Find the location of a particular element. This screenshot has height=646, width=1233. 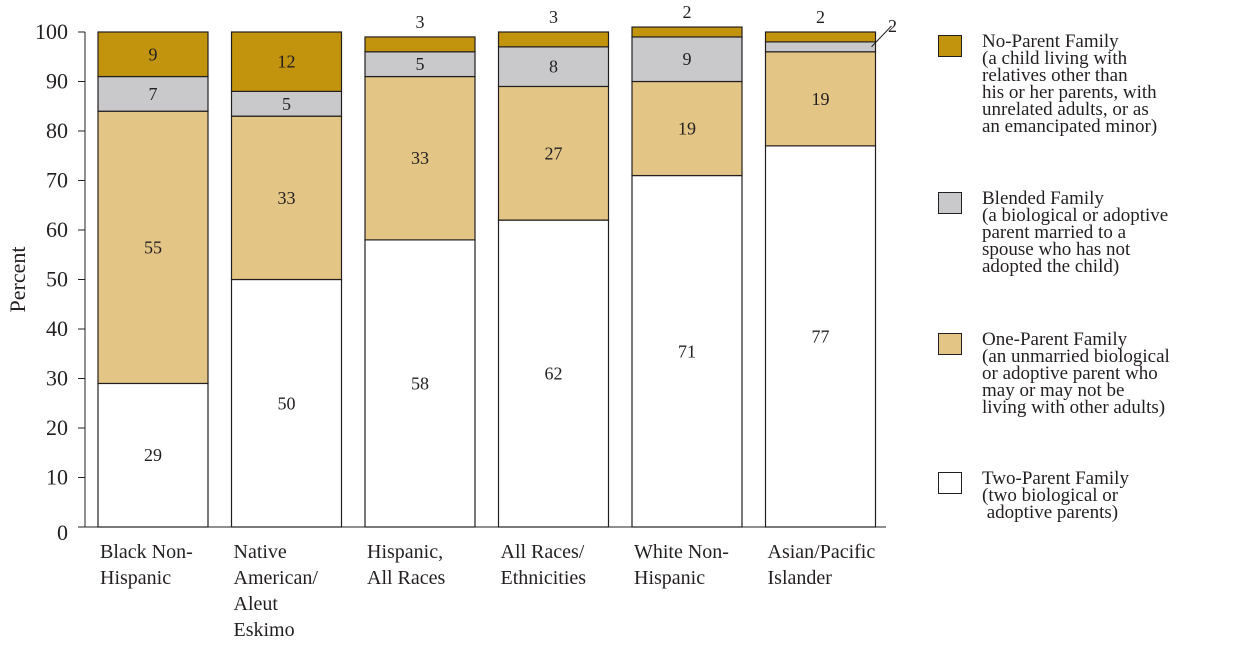

data-label: 62 is located at coordinates (554, 374).